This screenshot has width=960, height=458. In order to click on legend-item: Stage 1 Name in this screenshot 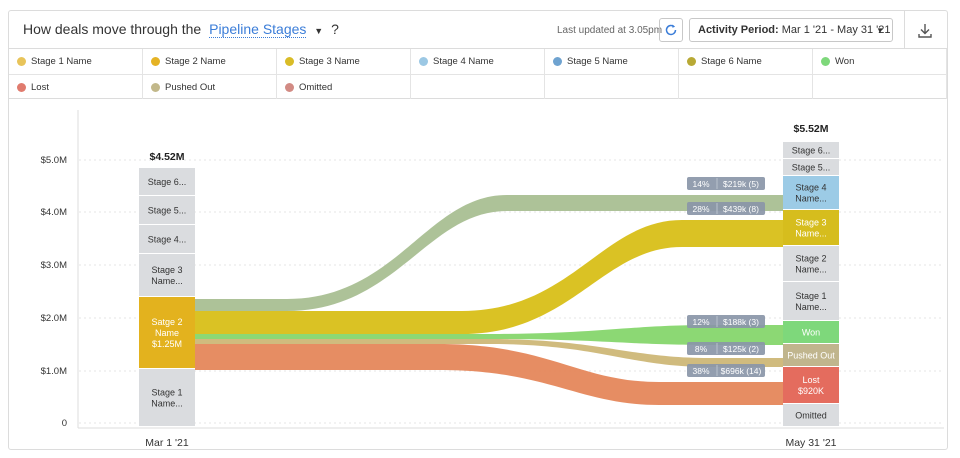, I will do `click(76, 61)`.